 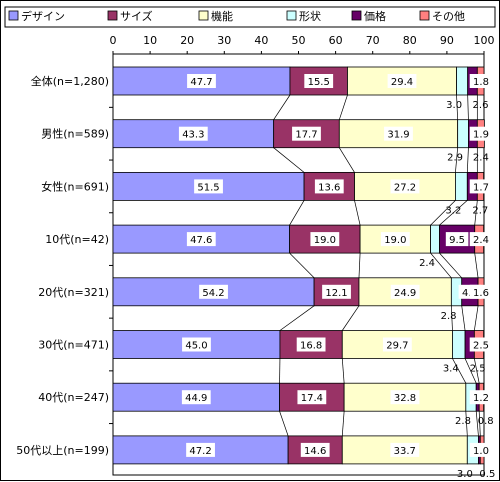 I want to click on data-label-4-7: 0.5, so click(x=487, y=474).